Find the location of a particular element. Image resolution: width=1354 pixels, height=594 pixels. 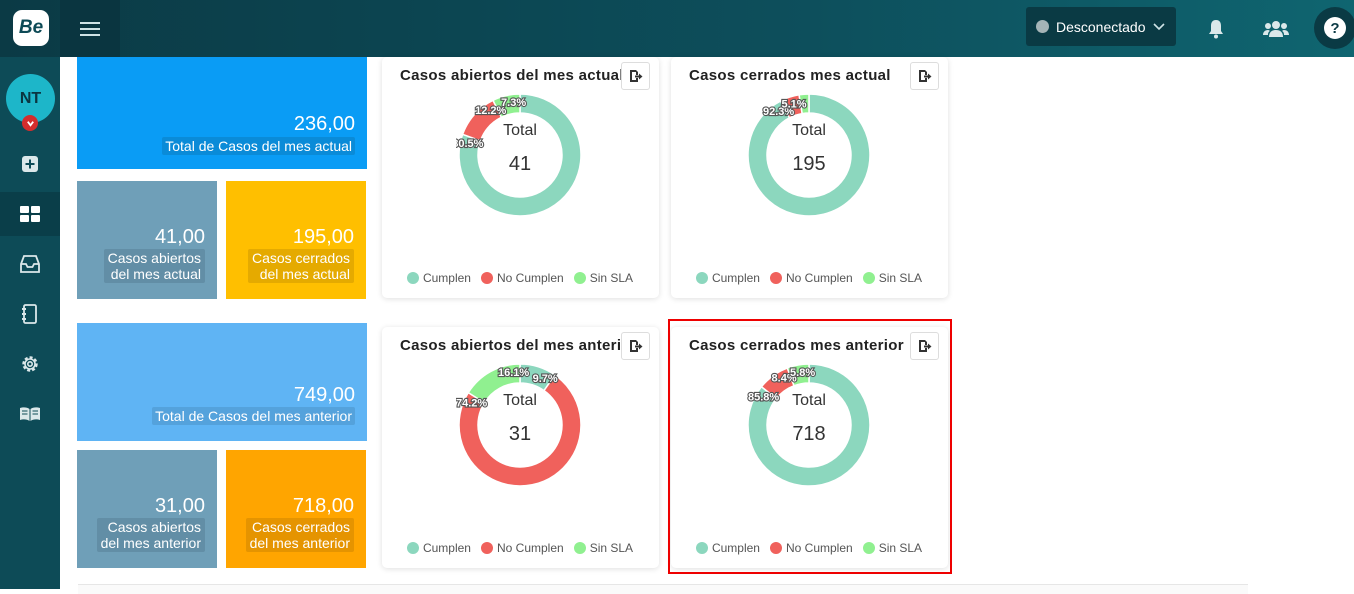

chart-title: Casos cerrados mes anterior is located at coordinates (796, 345).